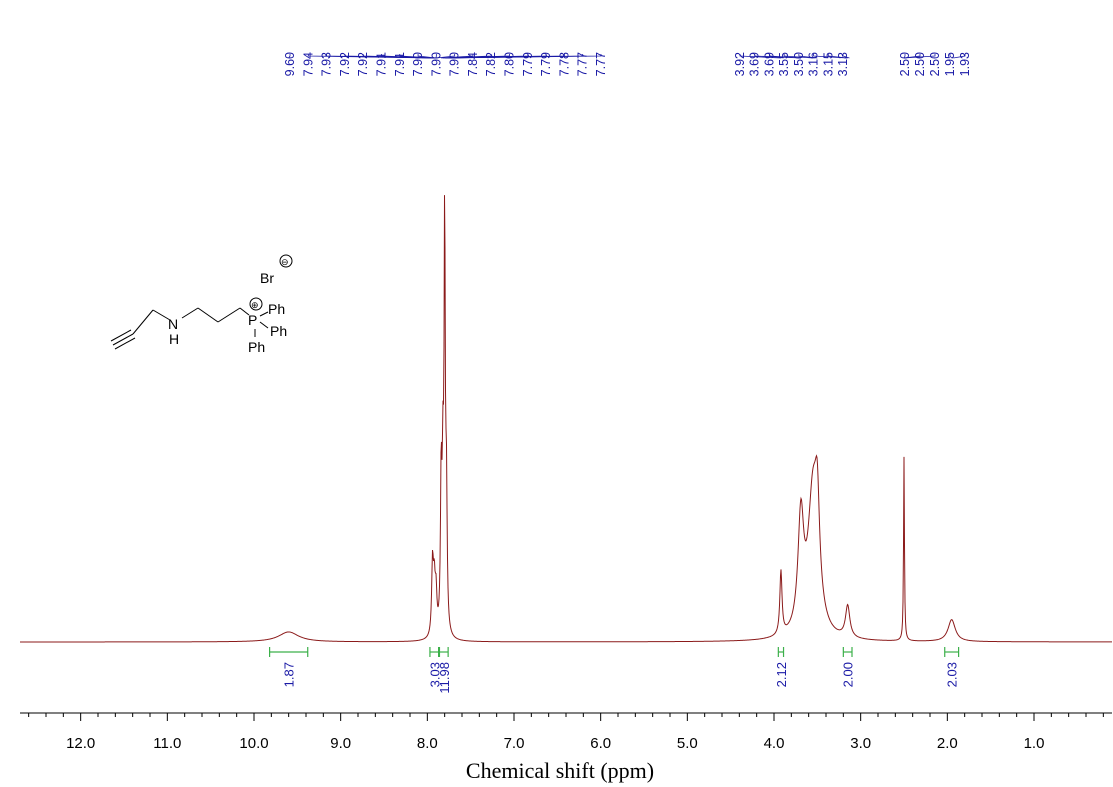  What do you see at coordinates (947, 743) in the screenshot?
I see `x-tick-label: 2.0` at bounding box center [947, 743].